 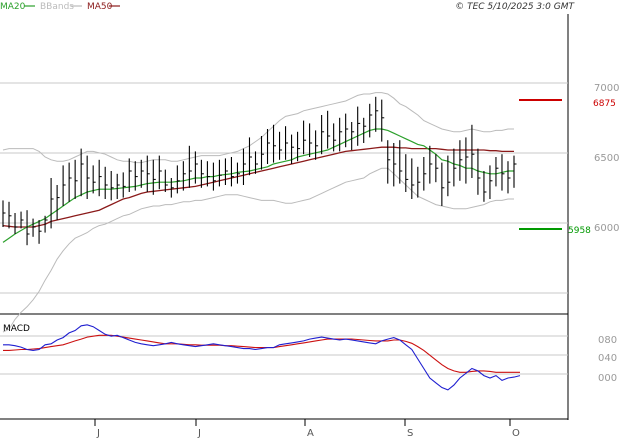 I want to click on y-axis-ticks: 7000 6500 6000 080 040 000, so click(x=606, y=233).